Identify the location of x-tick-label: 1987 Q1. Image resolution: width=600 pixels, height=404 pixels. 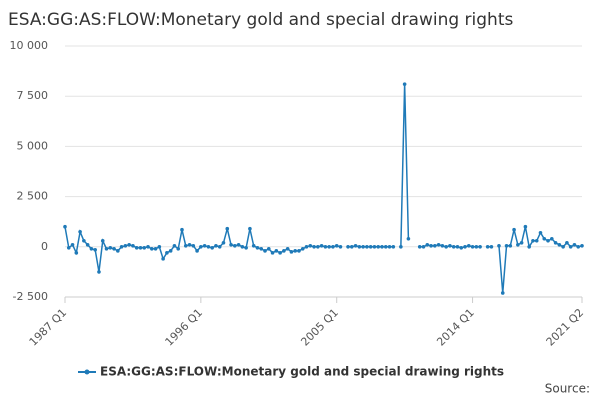
(48, 327).